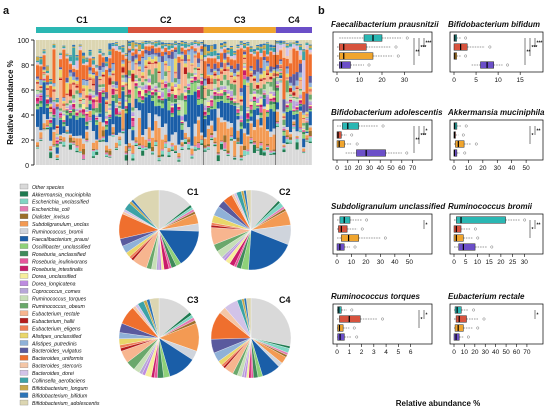  What do you see at coordinates (193, 192) in the screenshot?
I see `pie-label-C1: C1` at bounding box center [193, 192].